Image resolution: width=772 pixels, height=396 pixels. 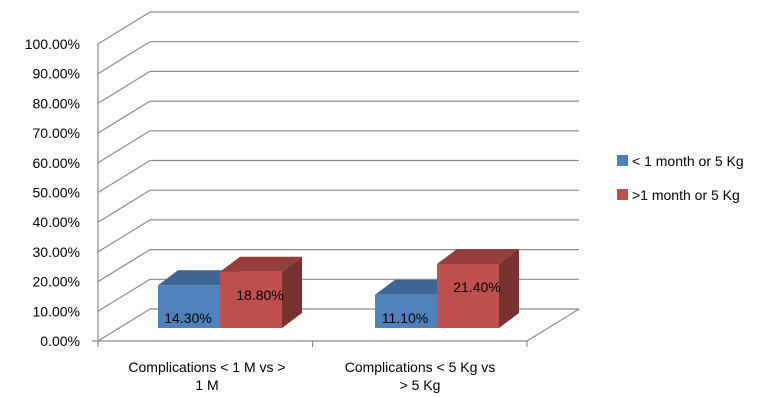 I want to click on legend-label: < 1 month or 5 Kg, so click(x=688, y=161).